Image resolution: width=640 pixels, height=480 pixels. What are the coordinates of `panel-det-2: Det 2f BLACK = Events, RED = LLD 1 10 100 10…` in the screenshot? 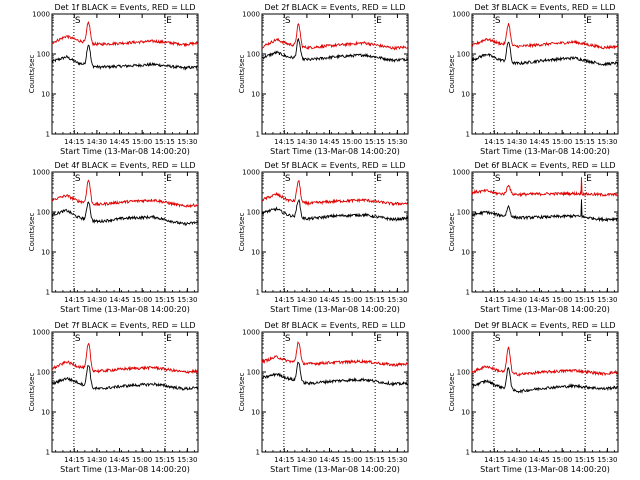 It's located at (323, 79).